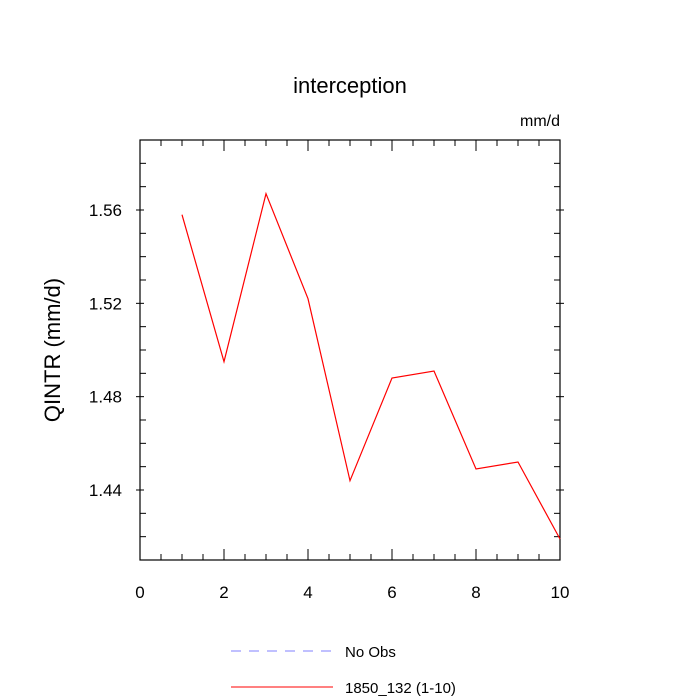  I want to click on x-tick-label: 0, so click(139, 592).